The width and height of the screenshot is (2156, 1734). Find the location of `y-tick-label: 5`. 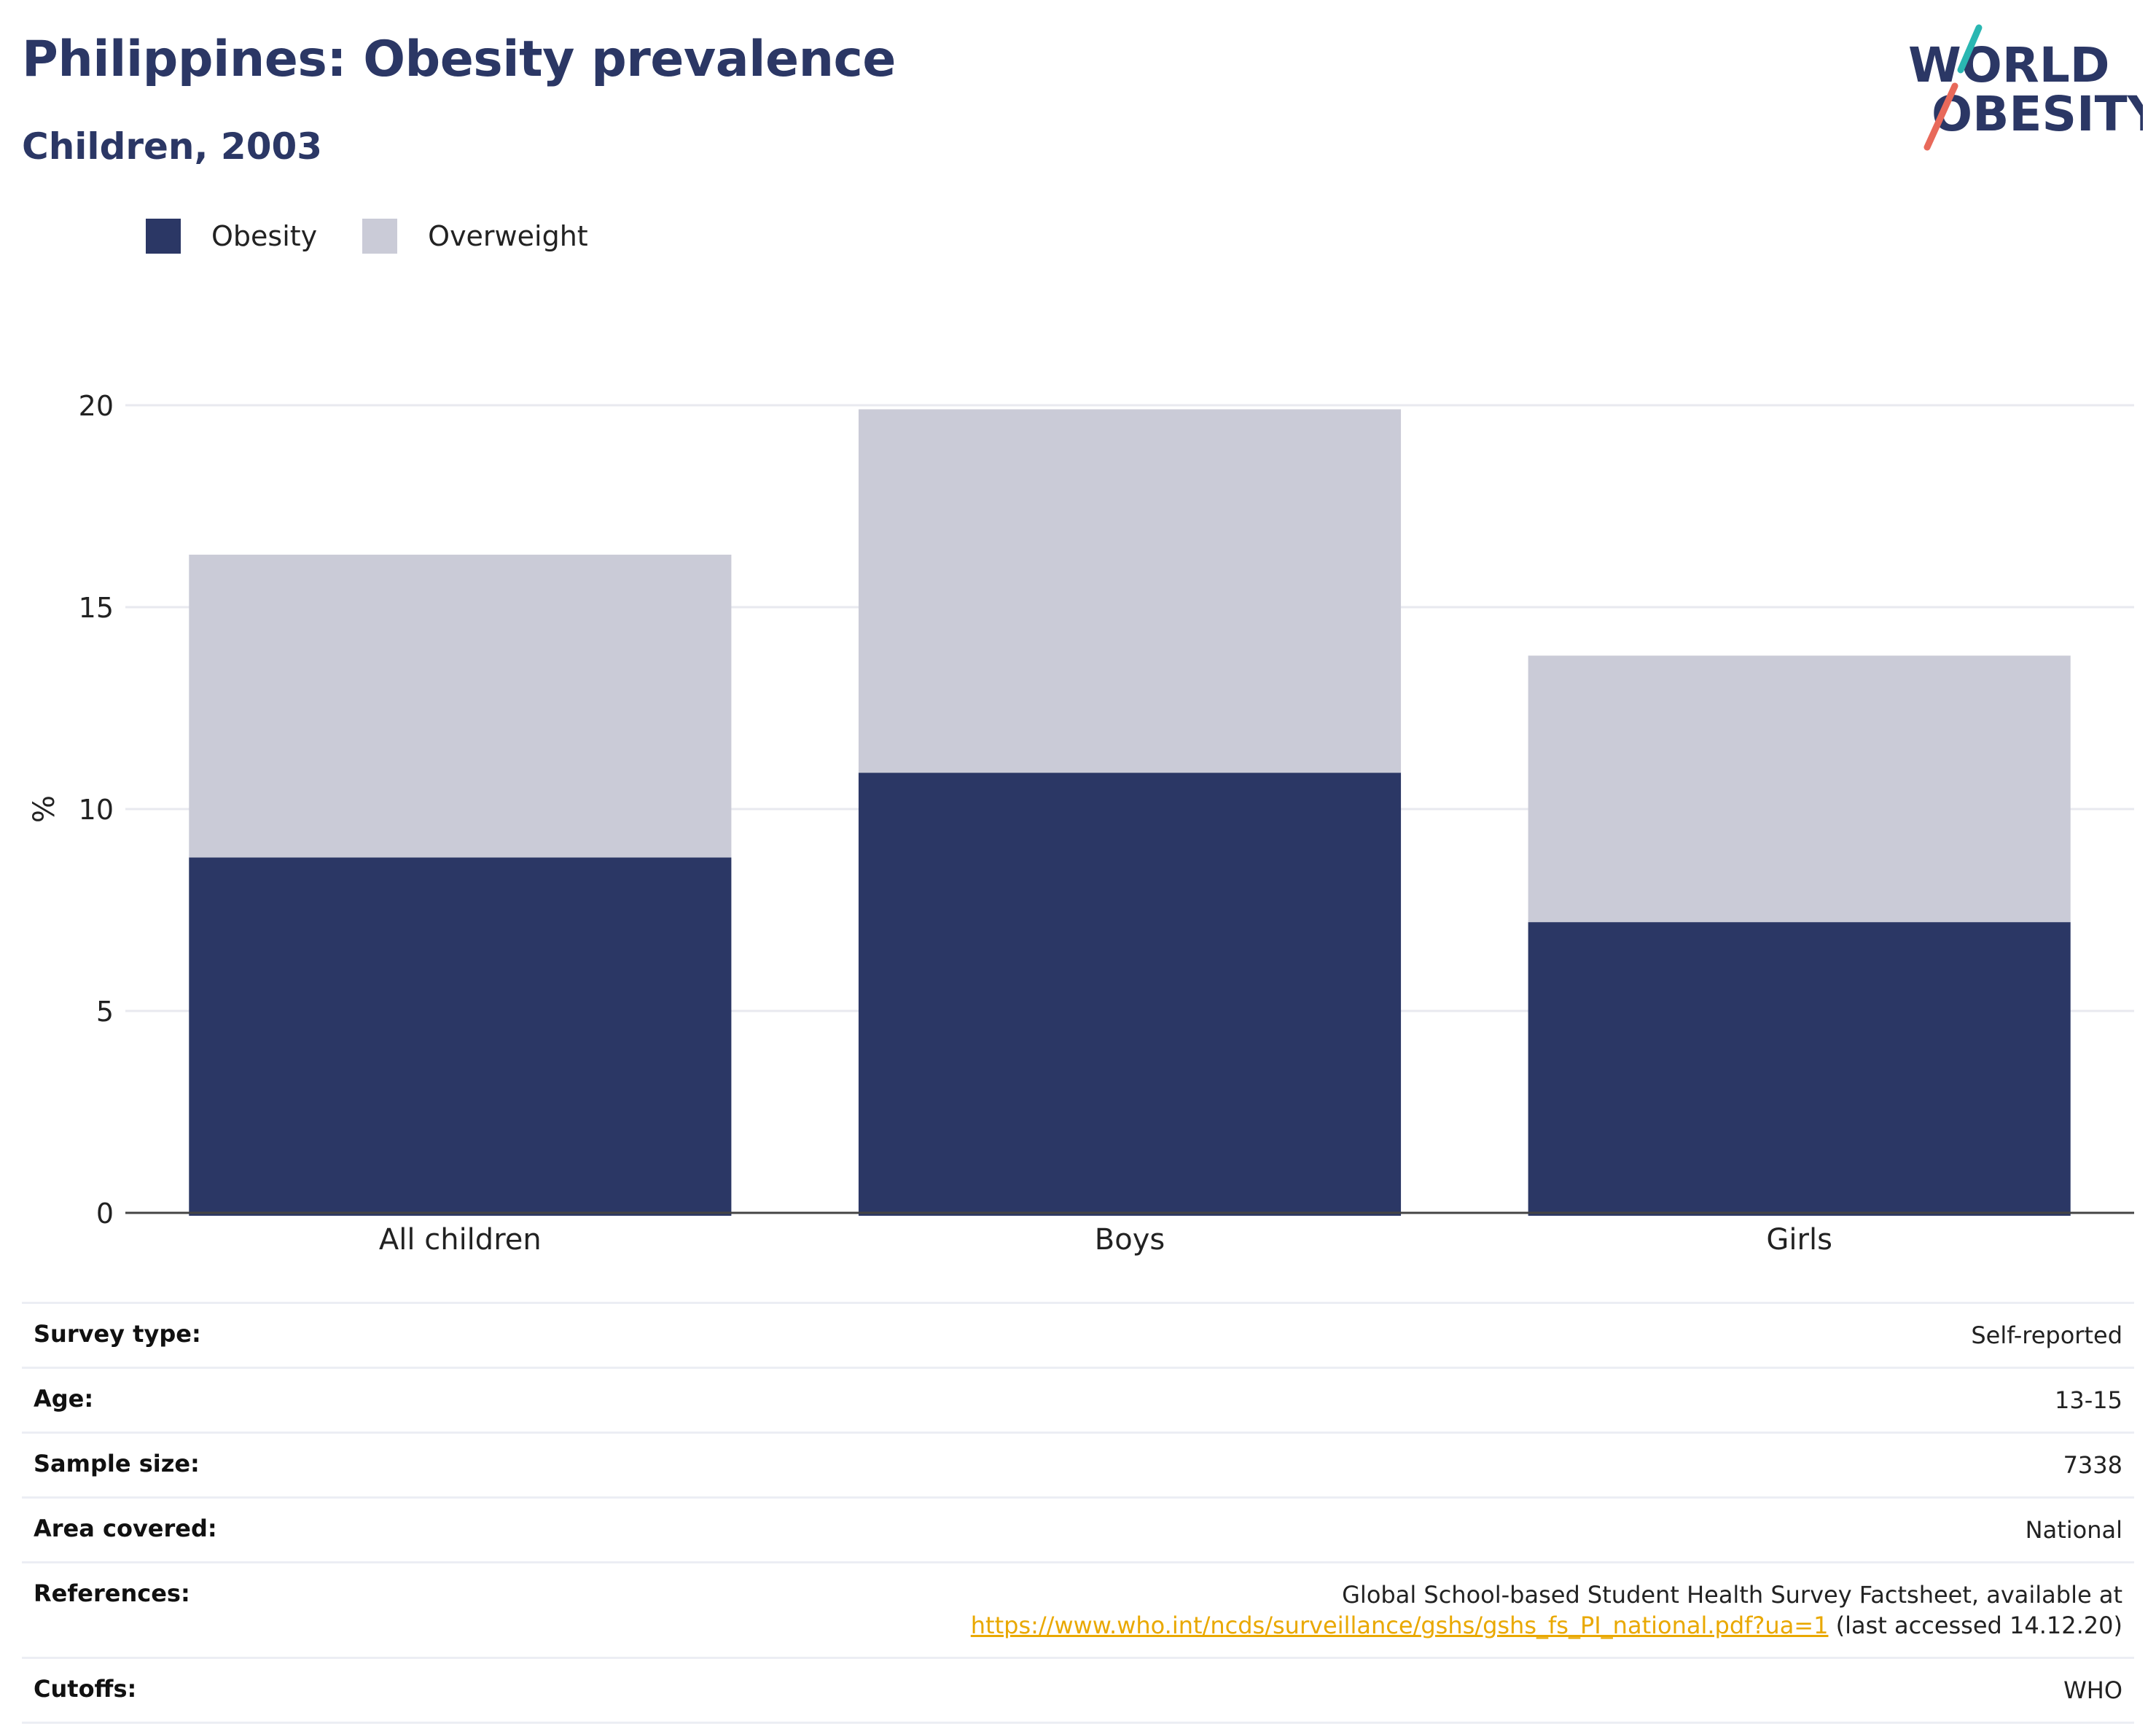

y-tick-label: 5 is located at coordinates (105, 1012).